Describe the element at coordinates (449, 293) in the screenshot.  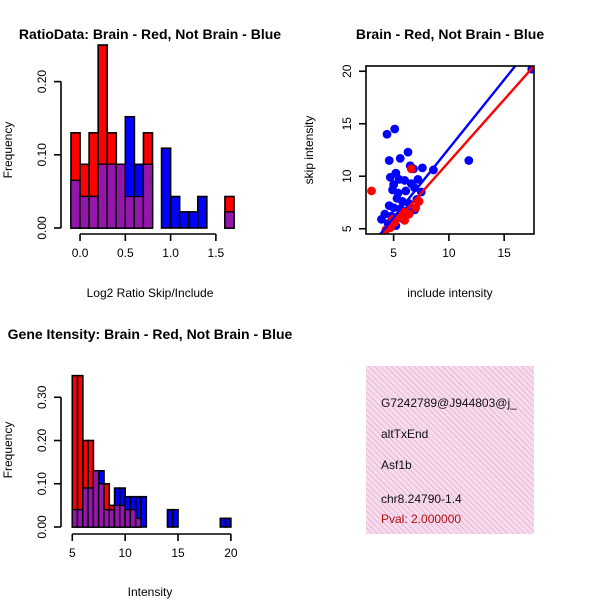
I see `scatter-xlabel: include intensity` at that location.